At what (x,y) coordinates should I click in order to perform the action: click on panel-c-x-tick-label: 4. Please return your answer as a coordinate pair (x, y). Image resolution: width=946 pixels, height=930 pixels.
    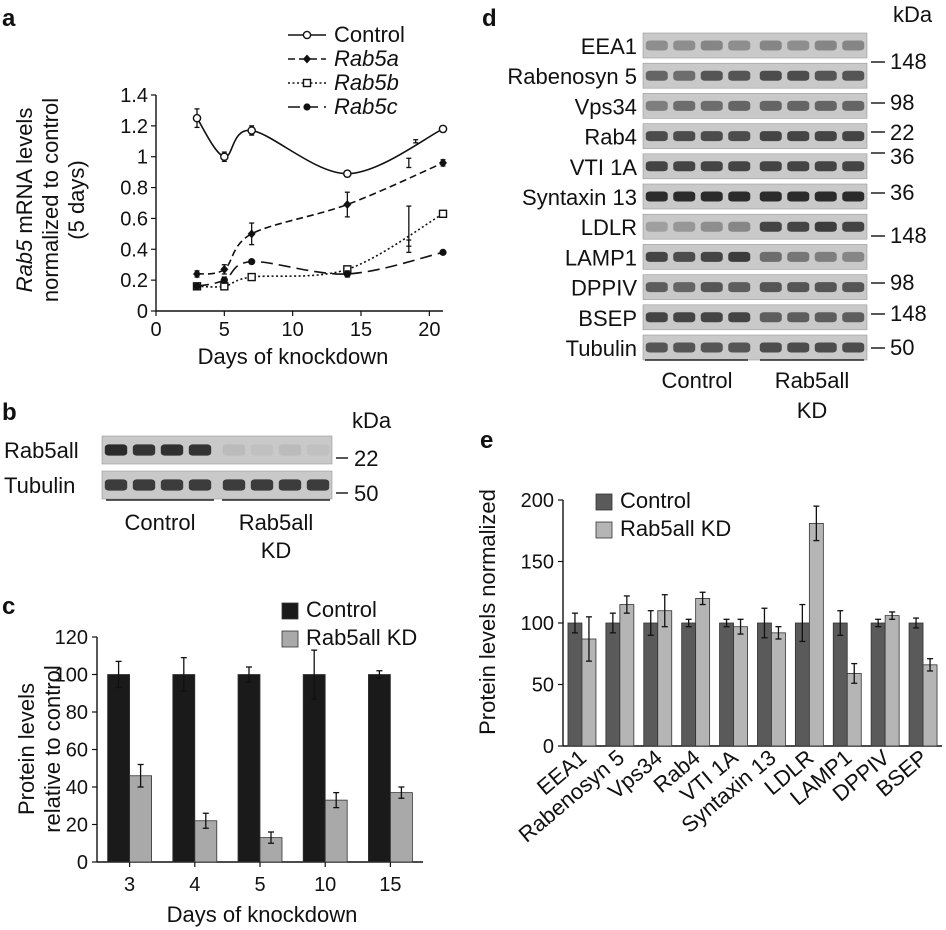
    Looking at the image, I should click on (194, 885).